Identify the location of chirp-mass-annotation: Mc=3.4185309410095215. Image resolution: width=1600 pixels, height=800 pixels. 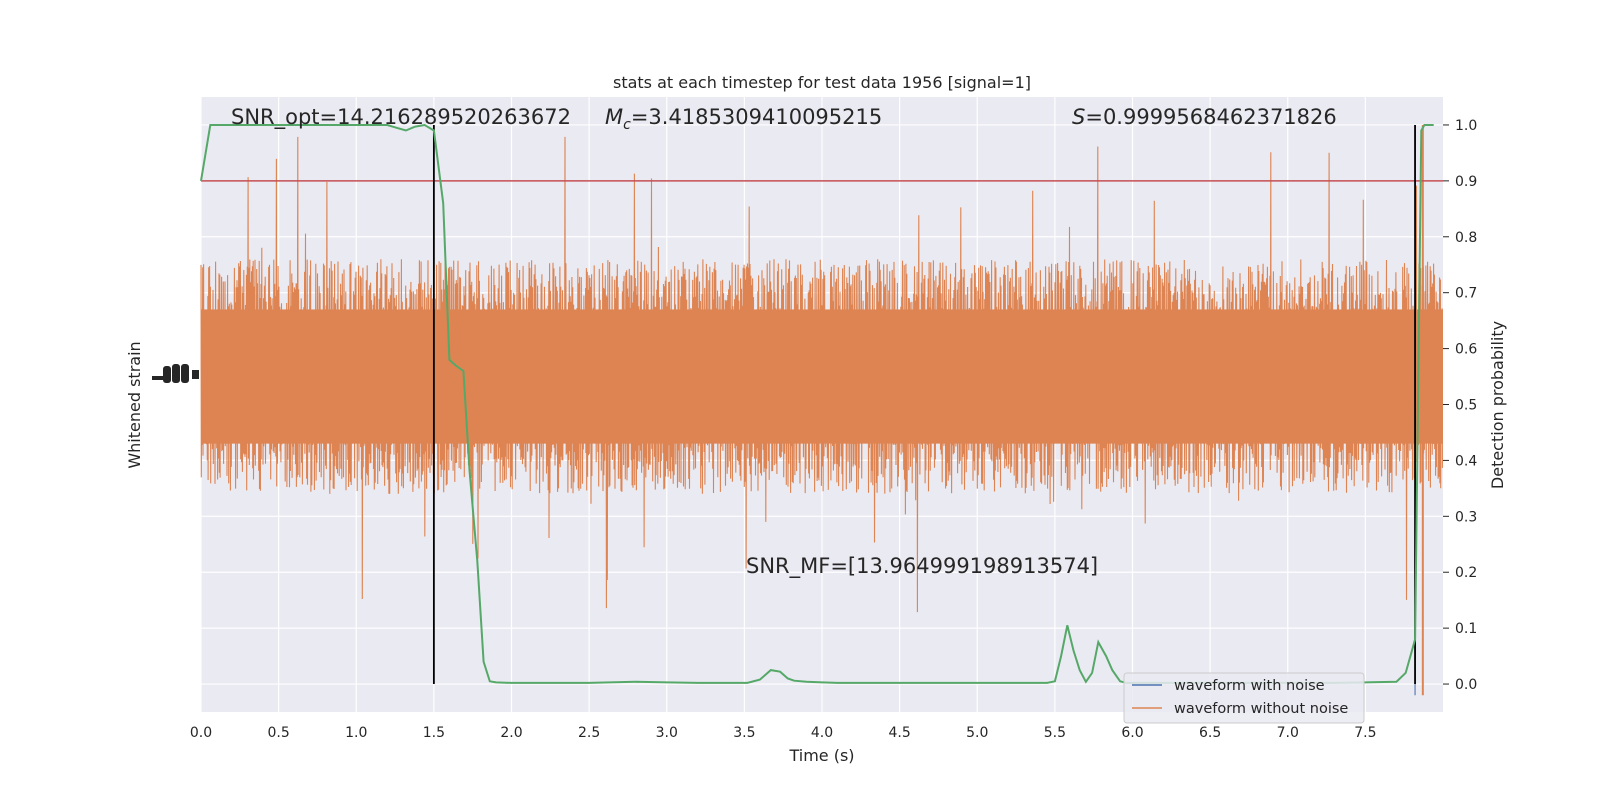
(743, 119).